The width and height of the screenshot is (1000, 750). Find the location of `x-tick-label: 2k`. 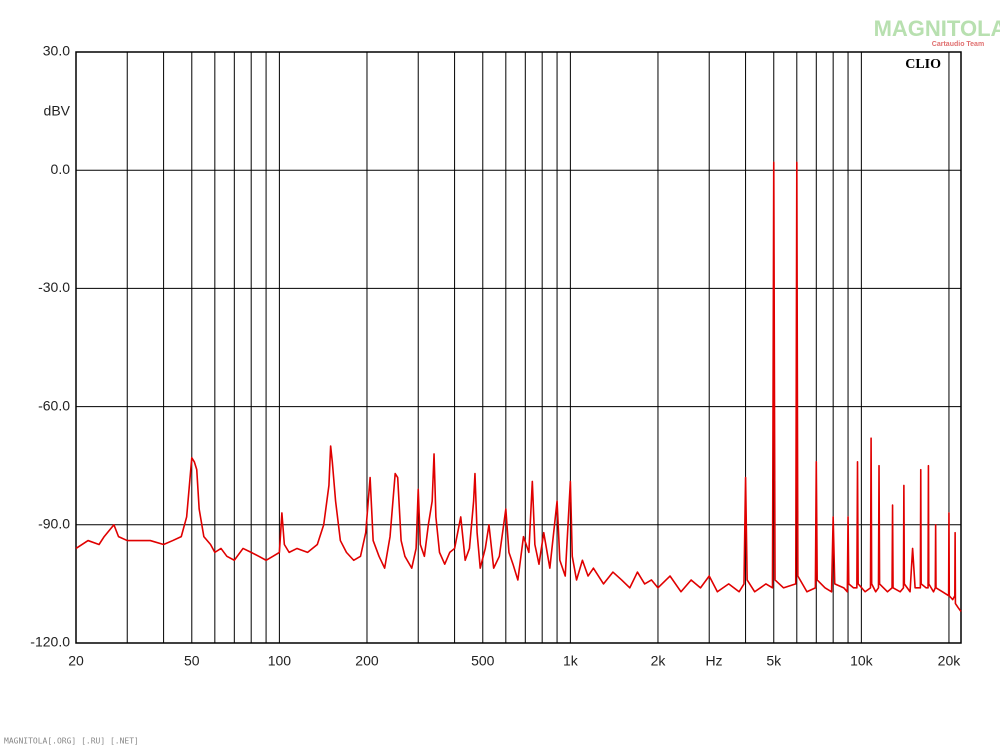

x-tick-label: 2k is located at coordinates (659, 661).